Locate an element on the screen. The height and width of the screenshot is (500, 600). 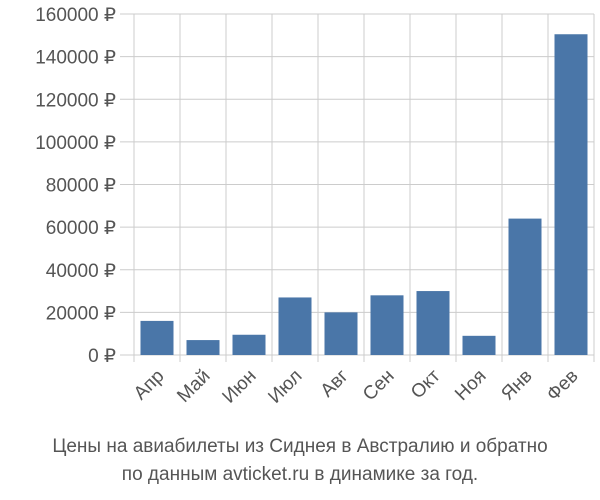
x-tick-label: Июл is located at coordinates (285, 387).